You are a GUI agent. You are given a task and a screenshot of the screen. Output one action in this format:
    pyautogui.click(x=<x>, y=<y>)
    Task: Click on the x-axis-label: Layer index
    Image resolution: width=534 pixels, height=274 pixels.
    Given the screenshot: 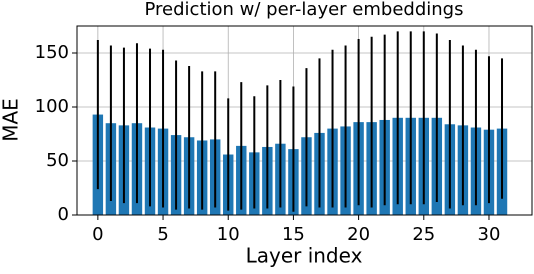 What is the action you would take?
    pyautogui.click(x=304, y=256)
    